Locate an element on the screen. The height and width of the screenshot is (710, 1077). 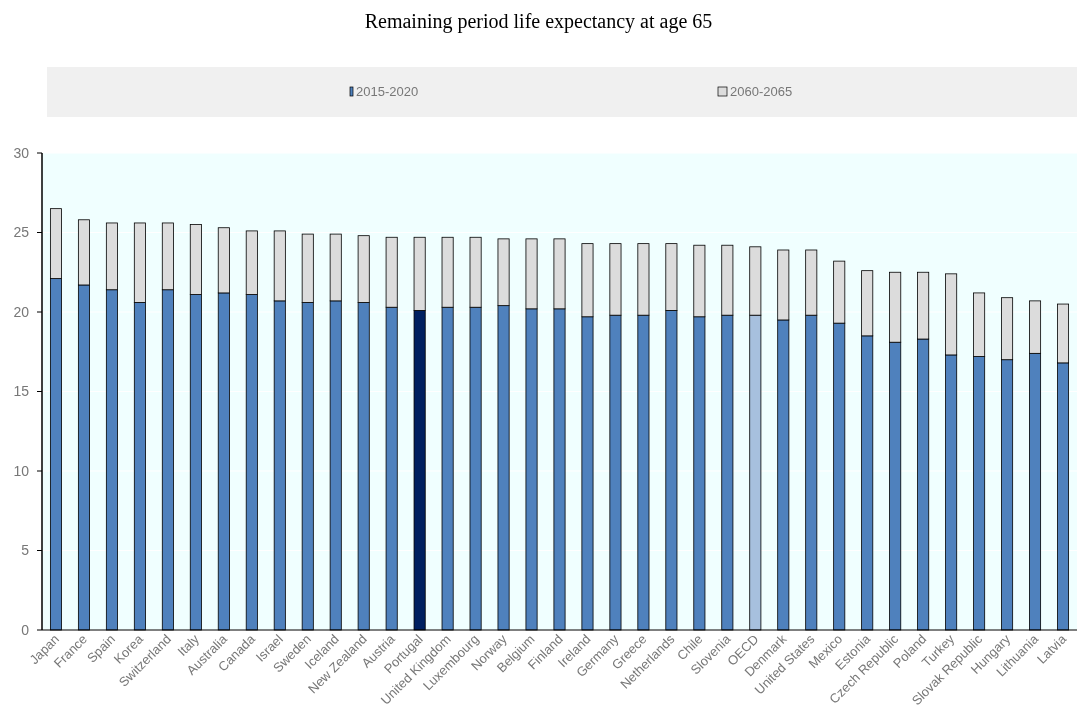
y-tick-label: 20 is located at coordinates (21, 311).